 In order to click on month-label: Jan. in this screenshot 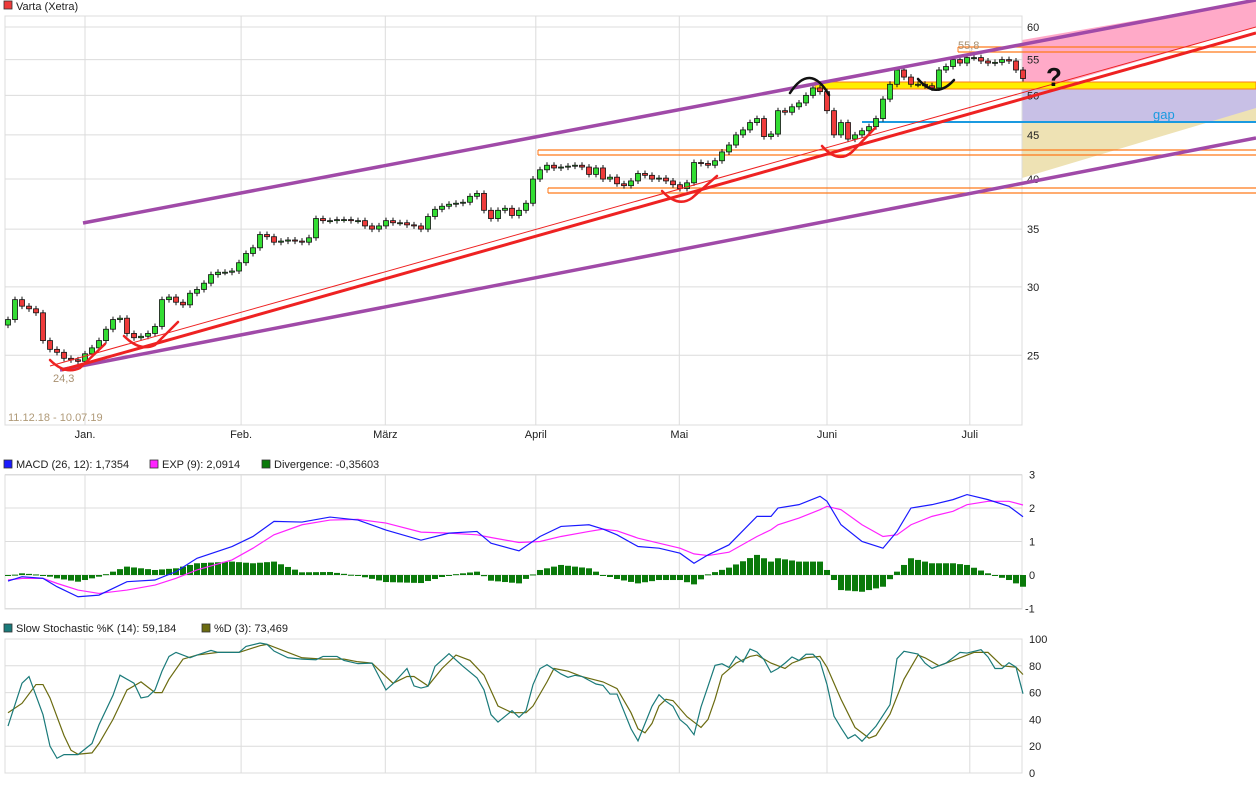, I will do `click(85, 435)`.